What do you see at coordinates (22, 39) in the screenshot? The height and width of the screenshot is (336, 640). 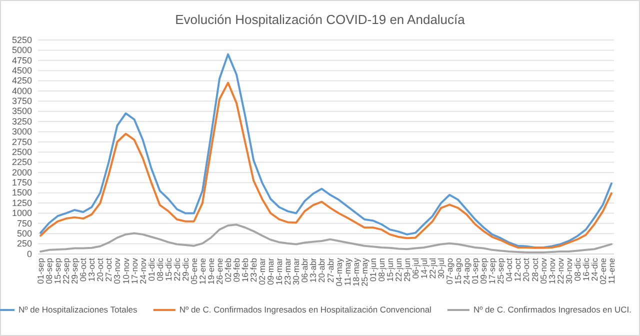 I see `y-tick-label: 5250` at bounding box center [22, 39].